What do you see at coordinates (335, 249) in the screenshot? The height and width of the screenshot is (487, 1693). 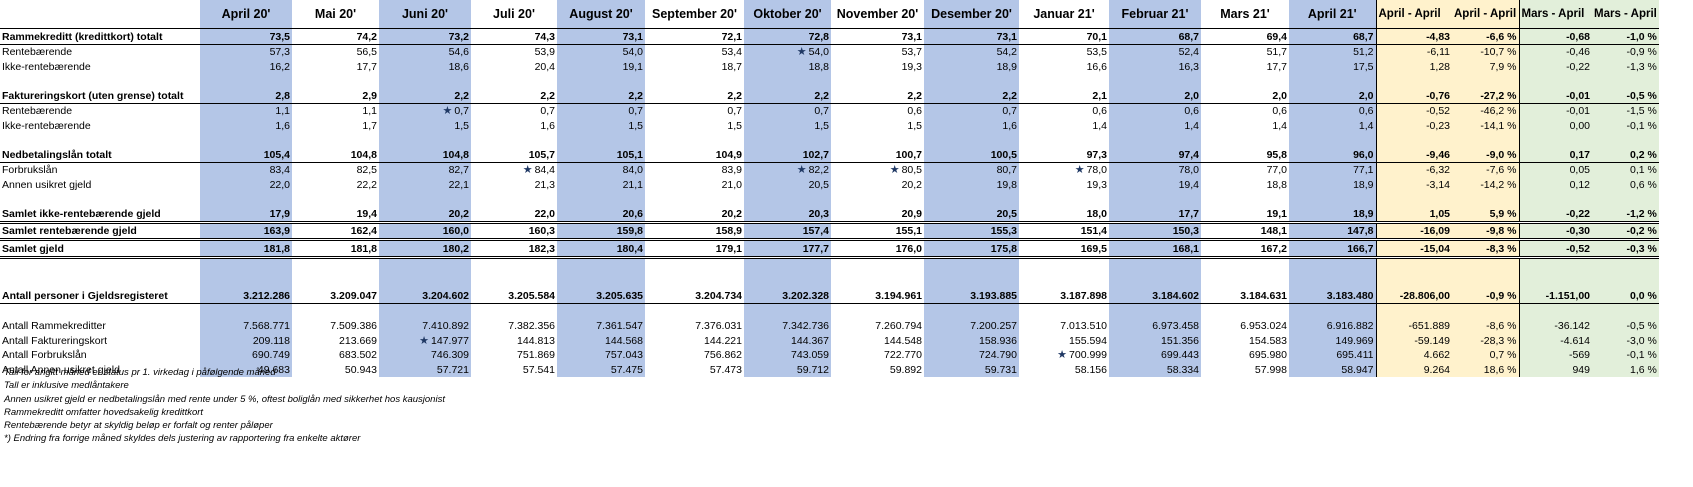 I see `value-cell: 181,8` at bounding box center [335, 249].